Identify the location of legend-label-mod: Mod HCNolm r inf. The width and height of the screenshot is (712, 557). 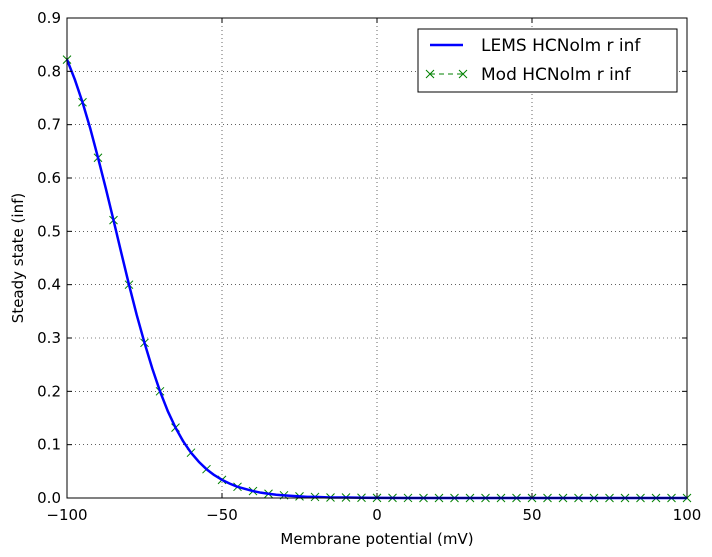
(556, 75).